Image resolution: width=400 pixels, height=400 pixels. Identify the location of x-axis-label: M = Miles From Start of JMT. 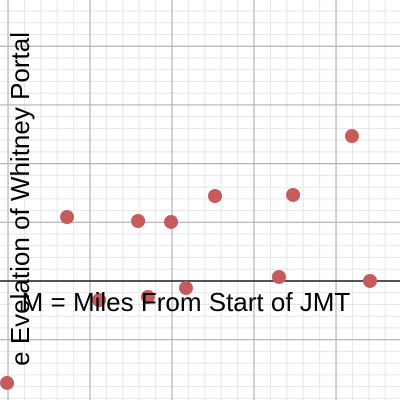
(186, 302).